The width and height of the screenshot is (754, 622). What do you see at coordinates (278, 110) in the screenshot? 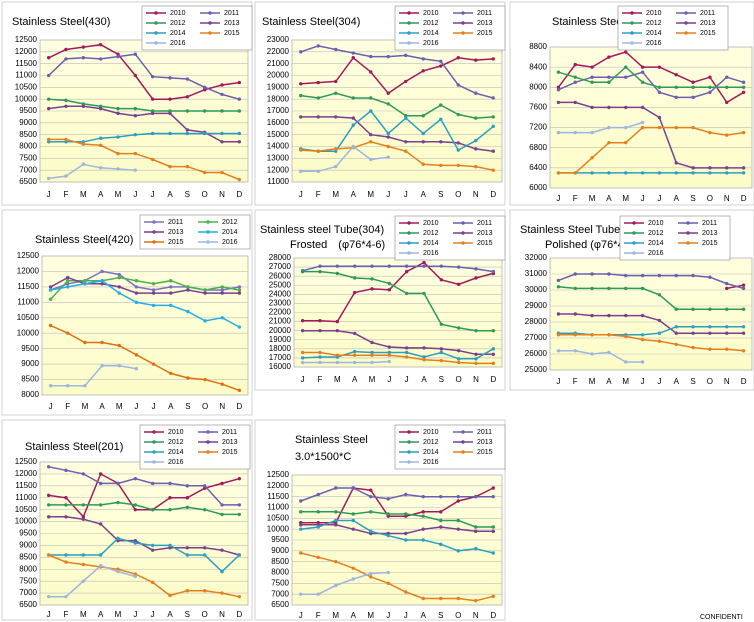
I see `y-tick-label: 17000` at bounding box center [278, 110].